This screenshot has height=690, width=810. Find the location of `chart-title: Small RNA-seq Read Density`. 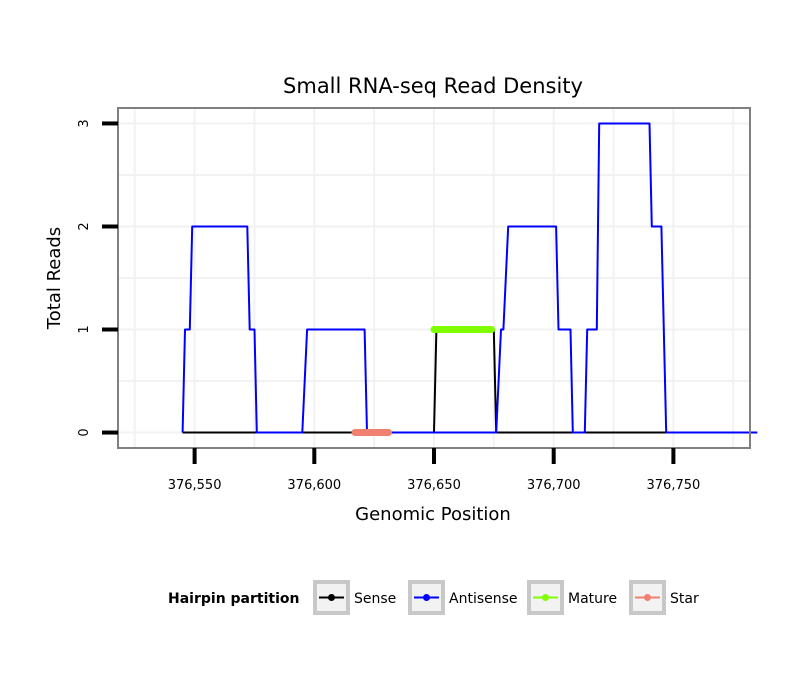

chart-title: Small RNA-seq Read Density is located at coordinates (433, 86).